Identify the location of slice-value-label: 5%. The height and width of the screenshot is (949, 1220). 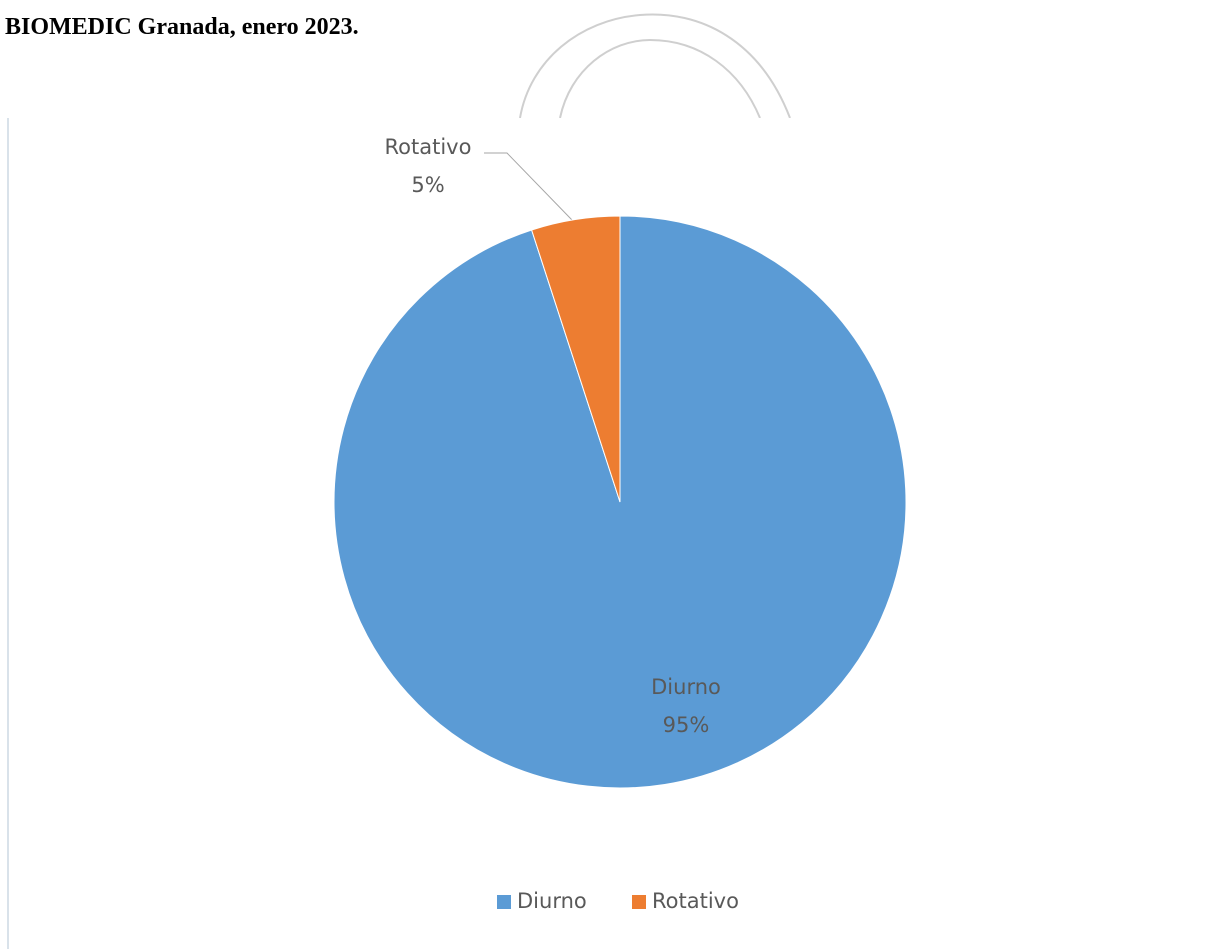
(427, 185).